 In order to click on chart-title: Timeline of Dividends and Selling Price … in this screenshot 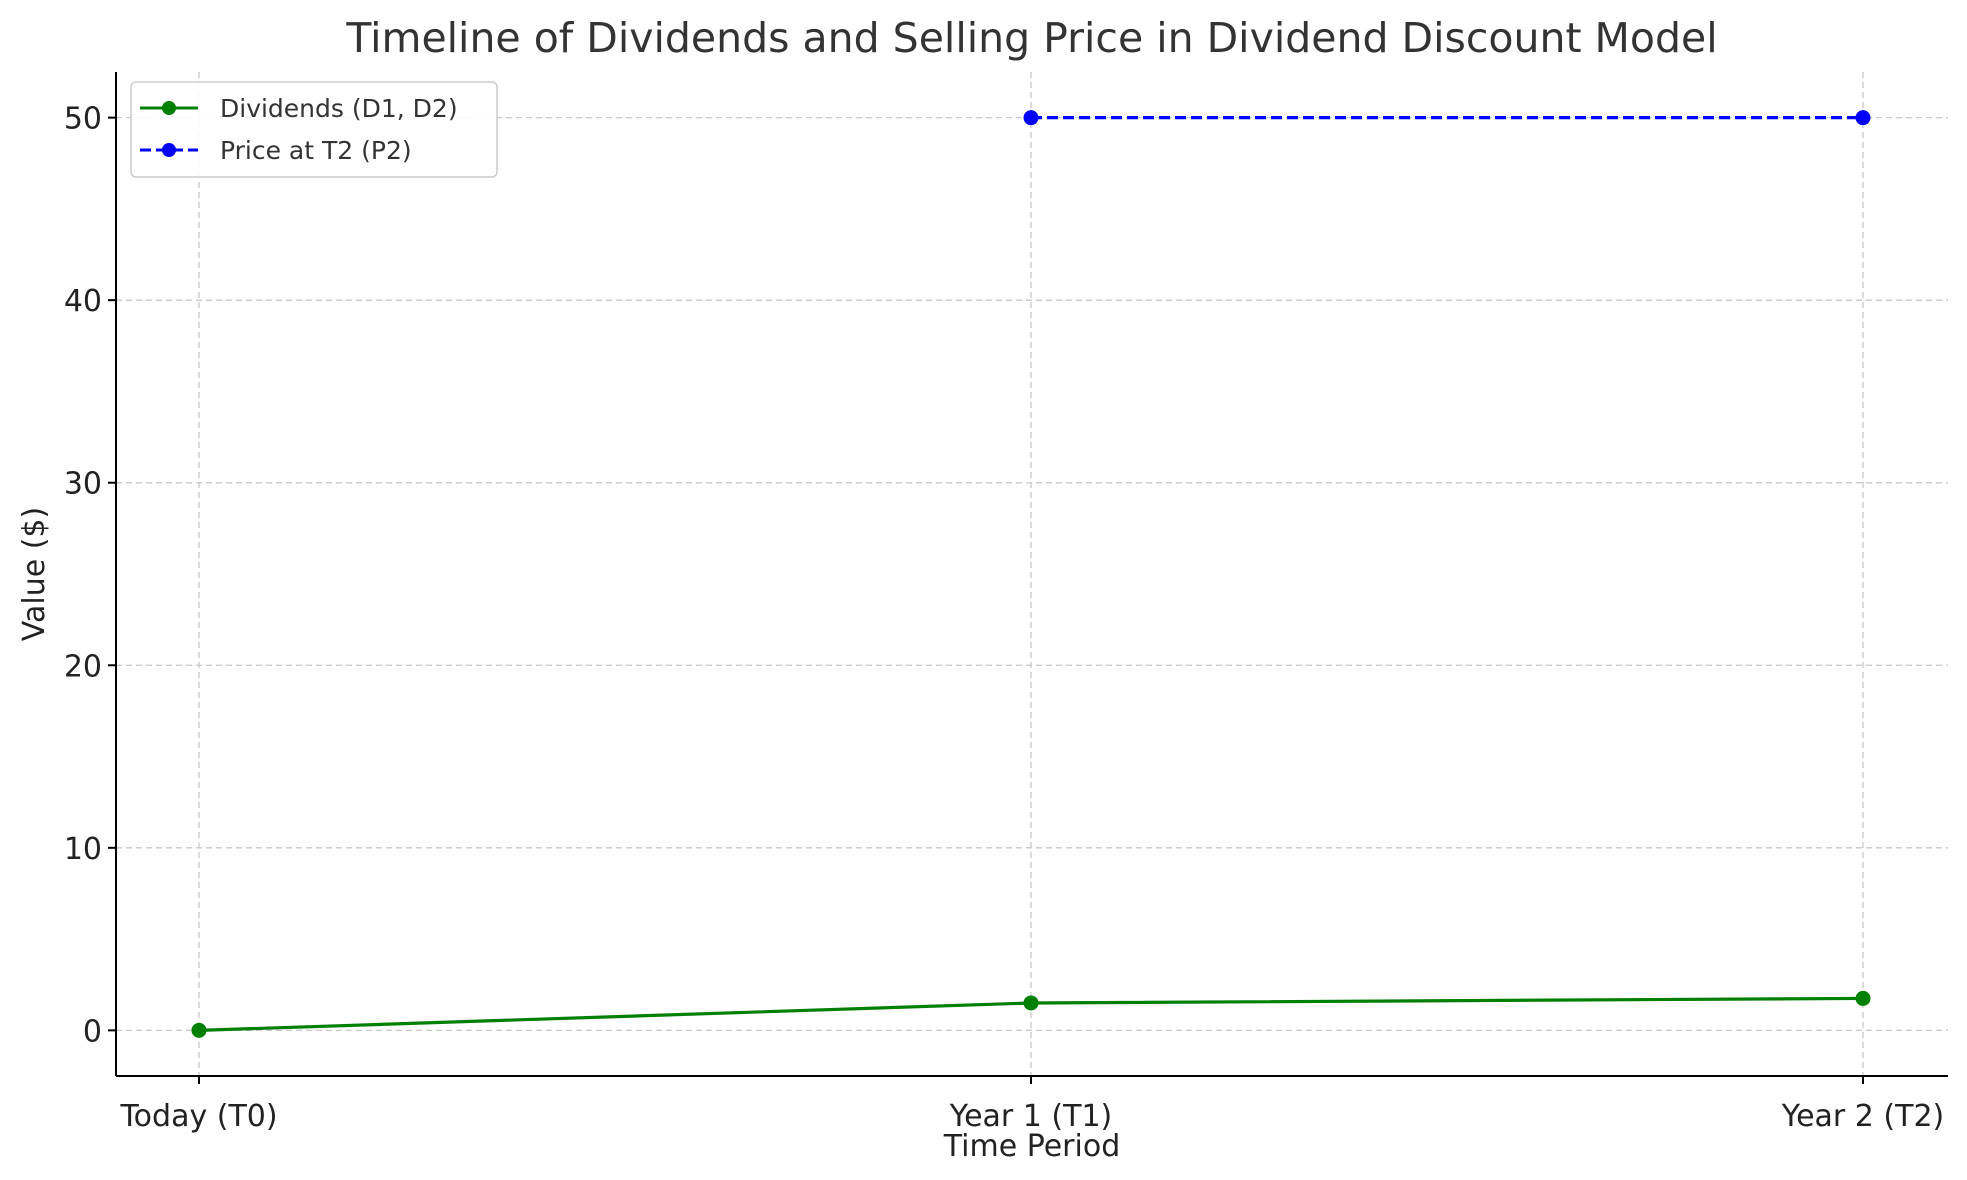, I will do `click(1031, 38)`.